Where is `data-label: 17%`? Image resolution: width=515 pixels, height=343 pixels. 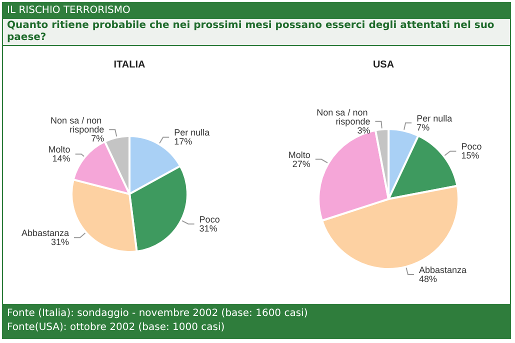
data-label: 17% is located at coordinates (183, 141).